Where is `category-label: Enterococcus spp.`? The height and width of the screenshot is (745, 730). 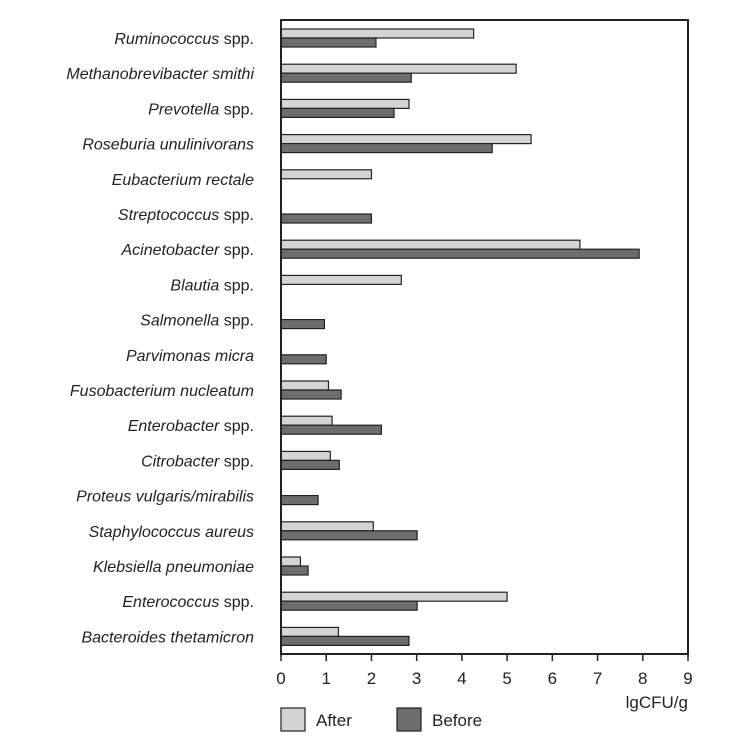 category-label: Enterococcus spp. is located at coordinates (188, 602).